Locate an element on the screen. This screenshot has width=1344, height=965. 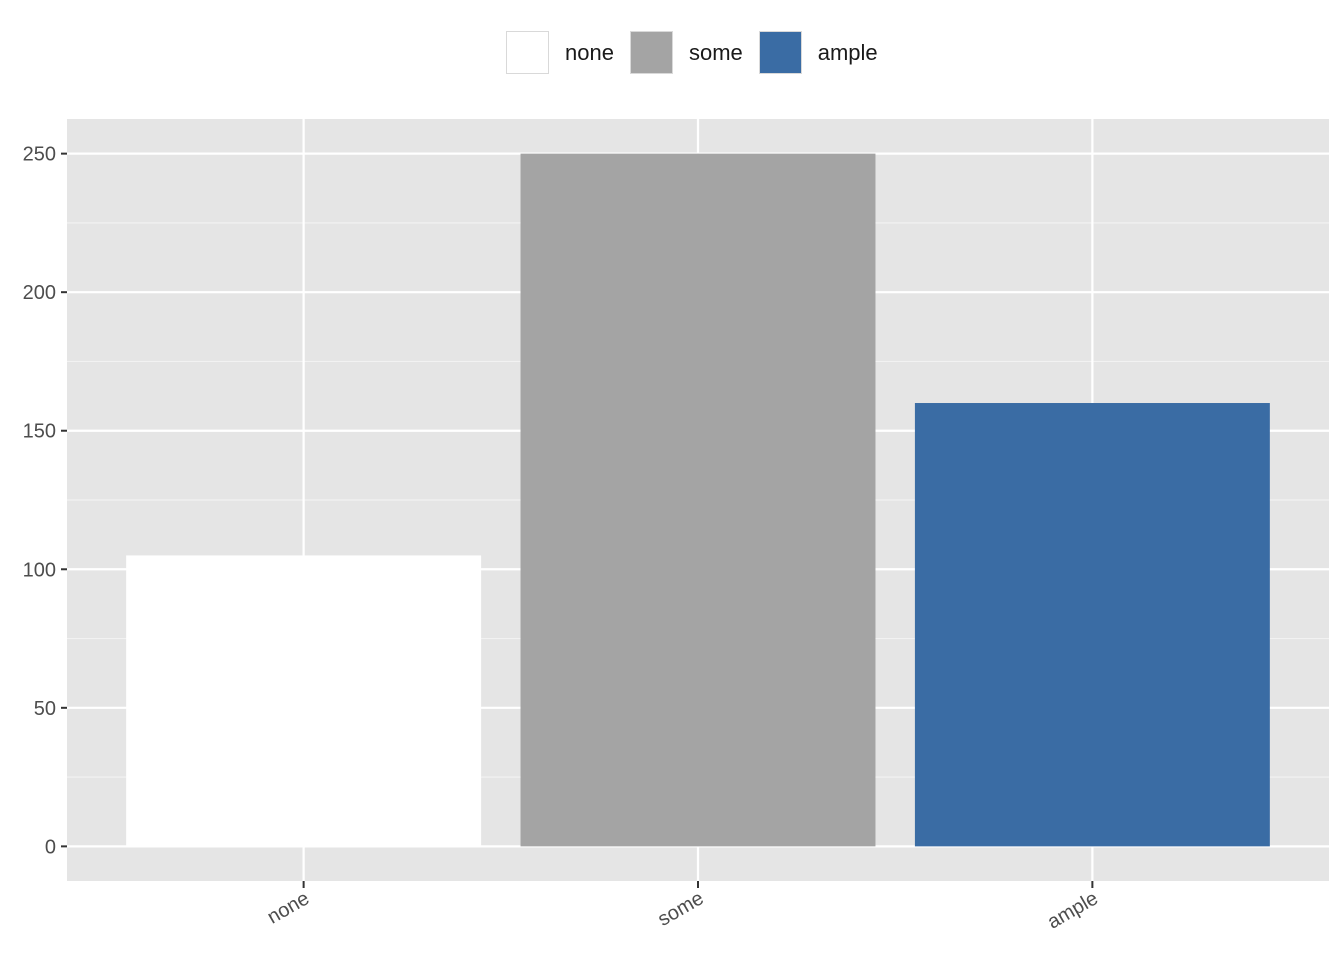
legend-label-some: some is located at coordinates (715, 52).